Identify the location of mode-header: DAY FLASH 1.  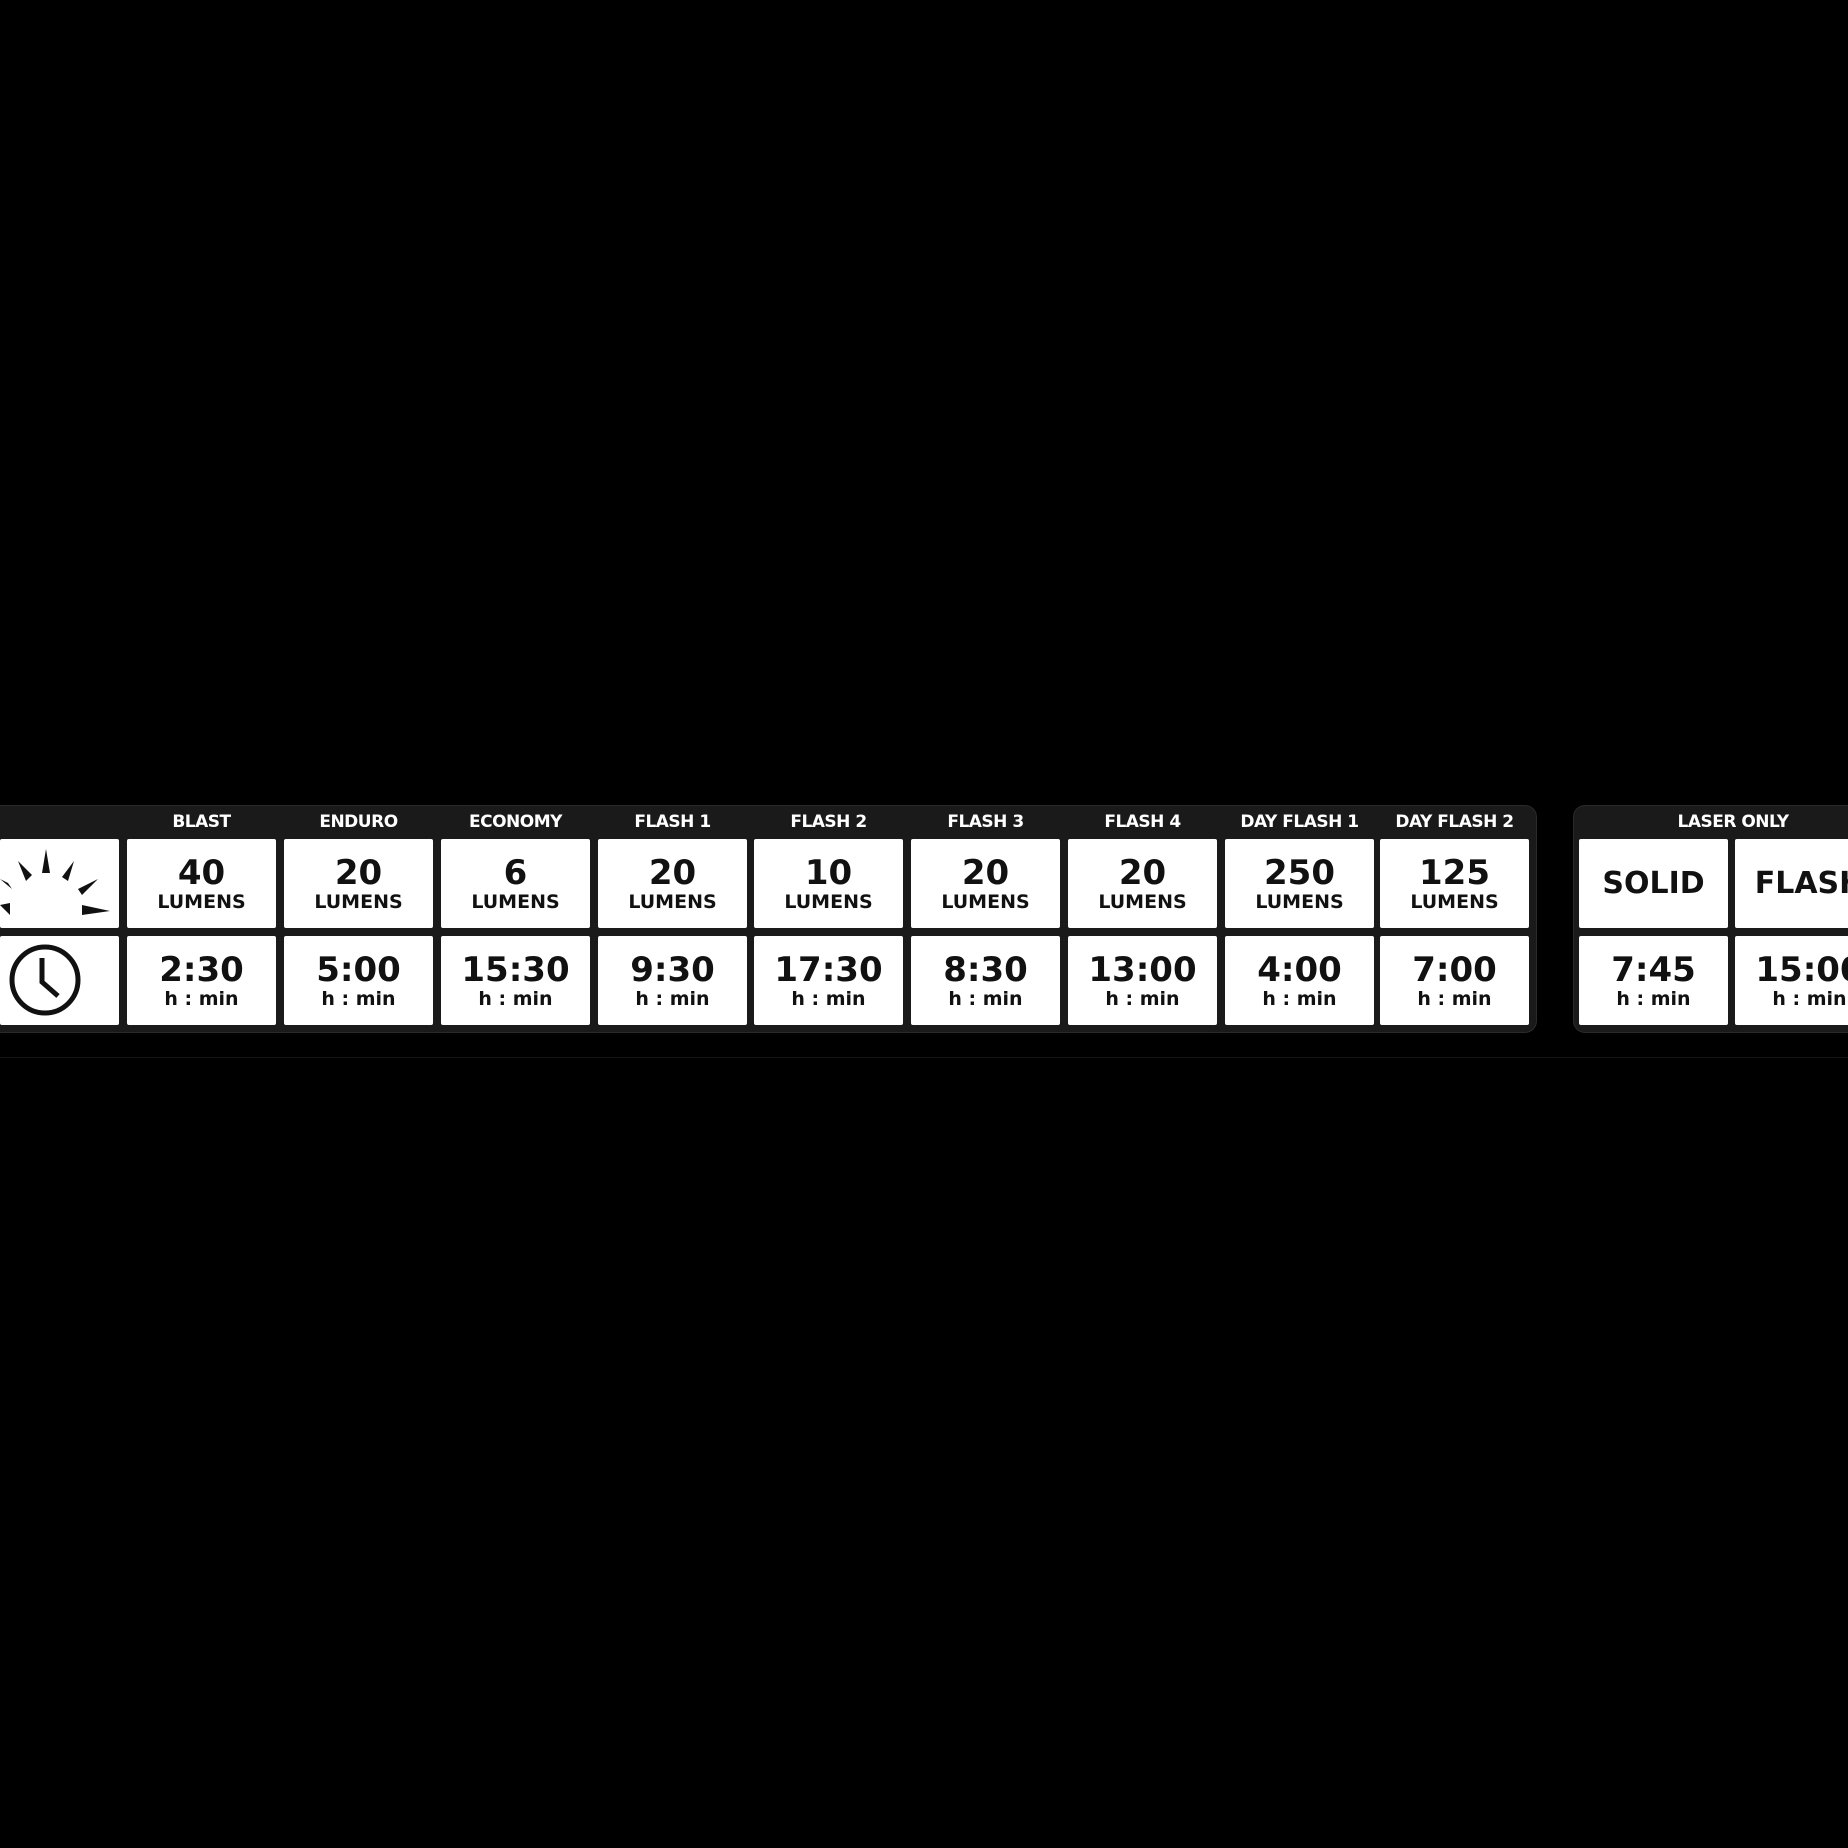
(1299, 822).